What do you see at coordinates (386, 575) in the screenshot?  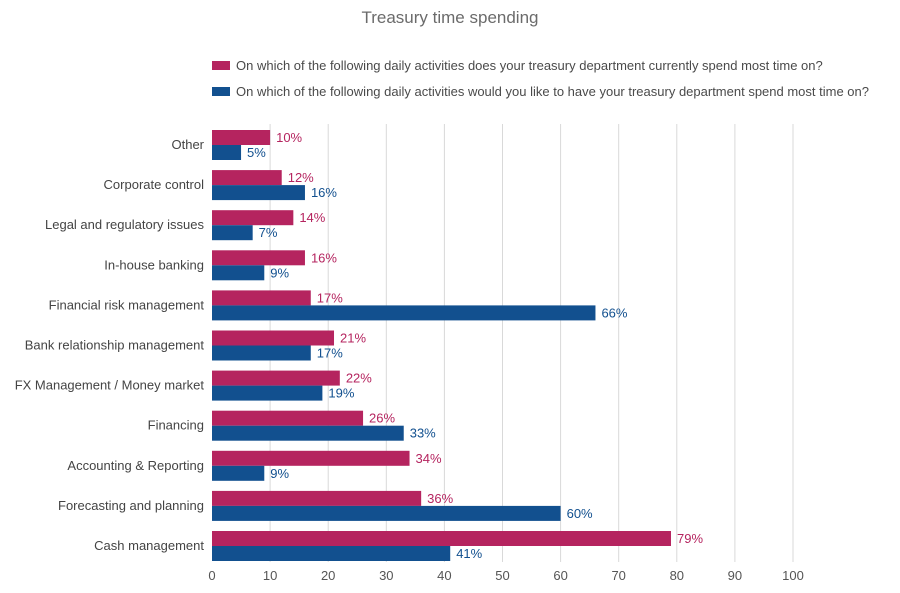 I see `x-tick-label: 30` at bounding box center [386, 575].